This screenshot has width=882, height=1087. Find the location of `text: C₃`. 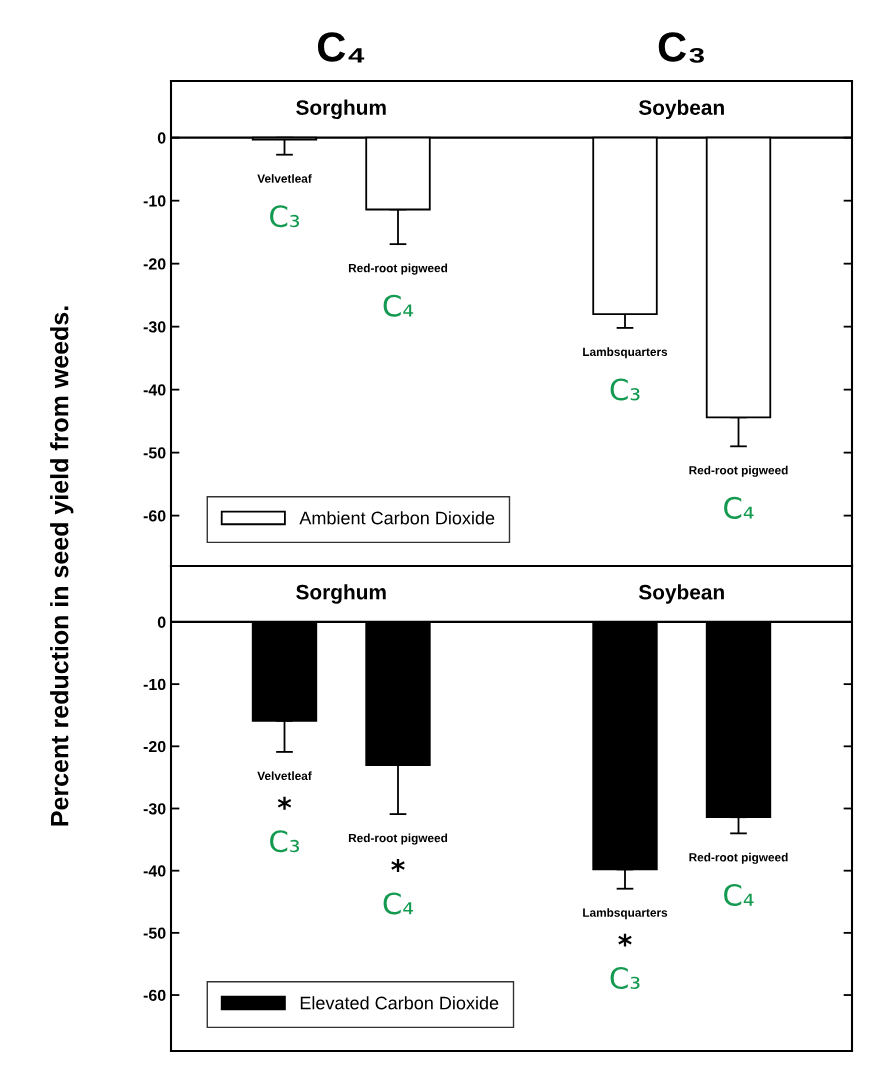

text: C₃ is located at coordinates (681, 47).